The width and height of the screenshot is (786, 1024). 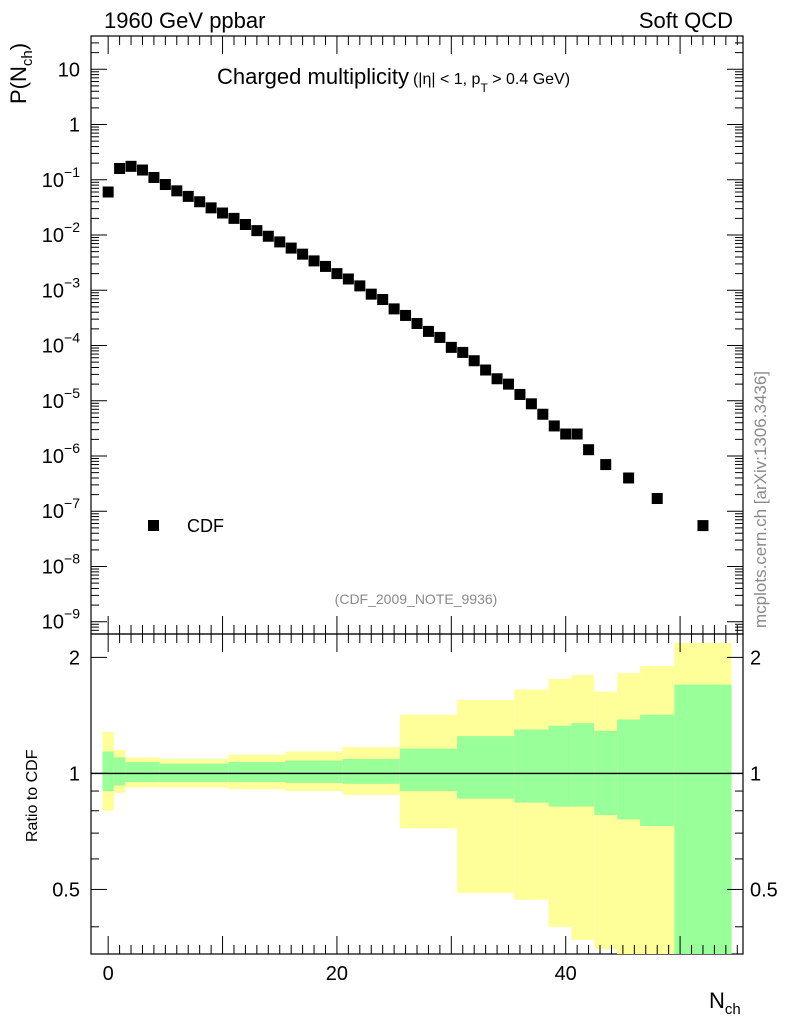 What do you see at coordinates (205, 526) in the screenshot?
I see `legend-label-cdf: CDF` at bounding box center [205, 526].